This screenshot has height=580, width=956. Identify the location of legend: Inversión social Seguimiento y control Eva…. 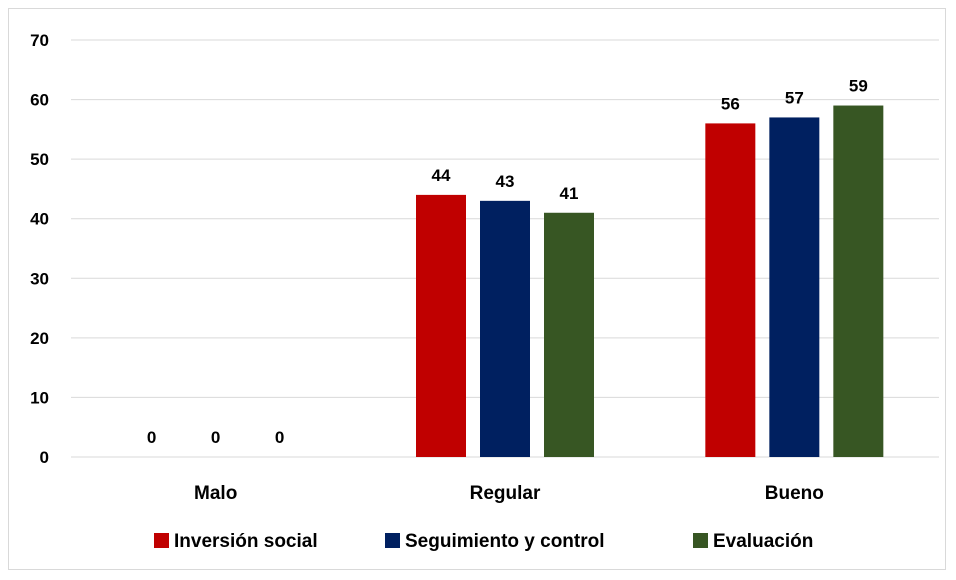
(483, 541).